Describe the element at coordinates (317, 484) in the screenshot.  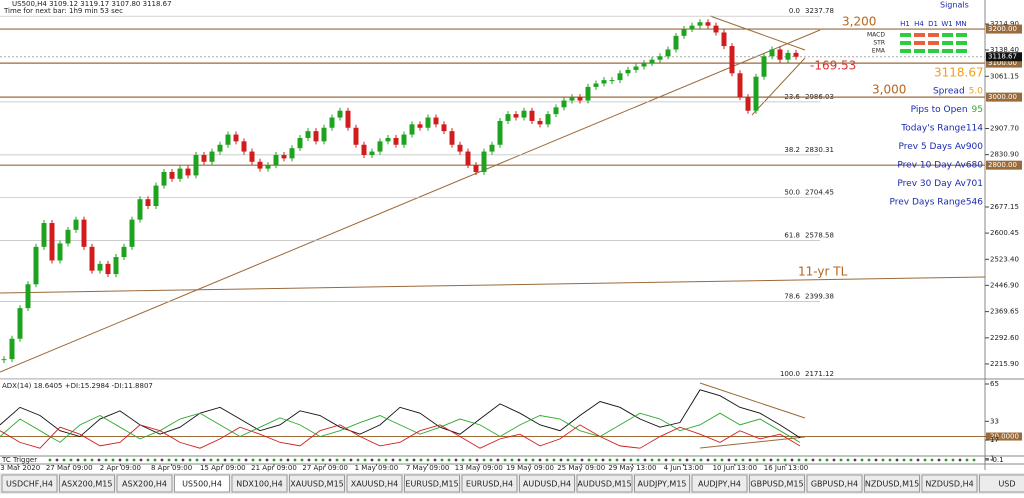
I see `tab-label: XAUUSD,M15` at that location.